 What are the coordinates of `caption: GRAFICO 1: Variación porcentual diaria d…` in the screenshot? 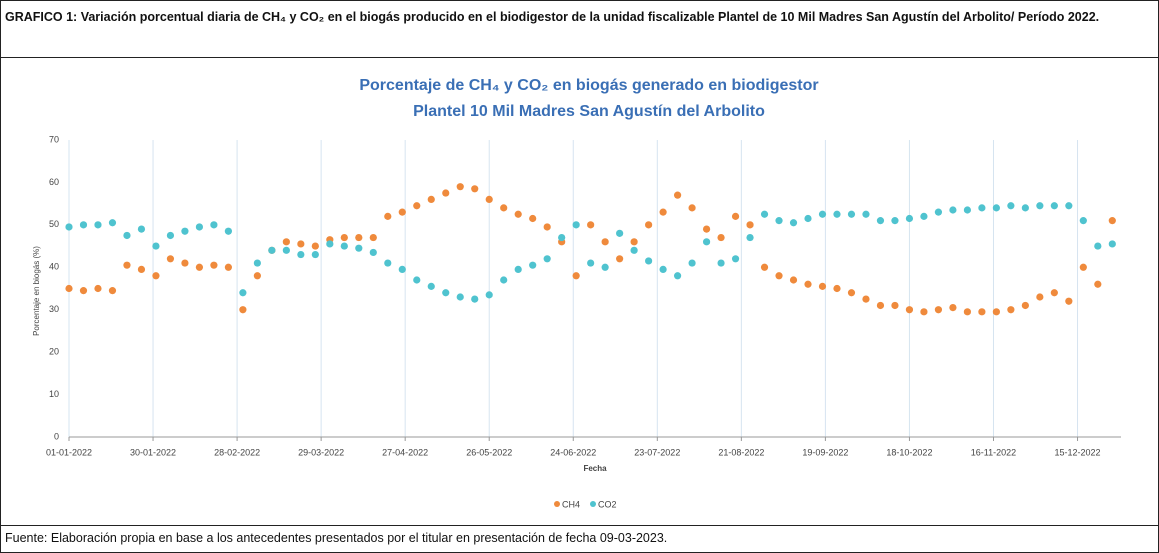 It's located at (552, 17).